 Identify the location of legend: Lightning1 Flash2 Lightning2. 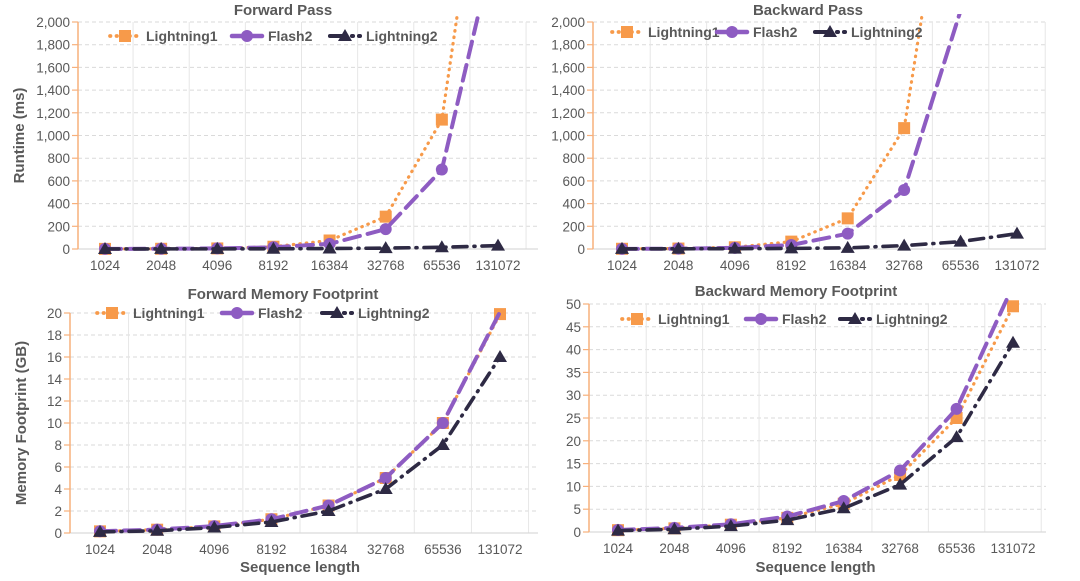
(784, 319).